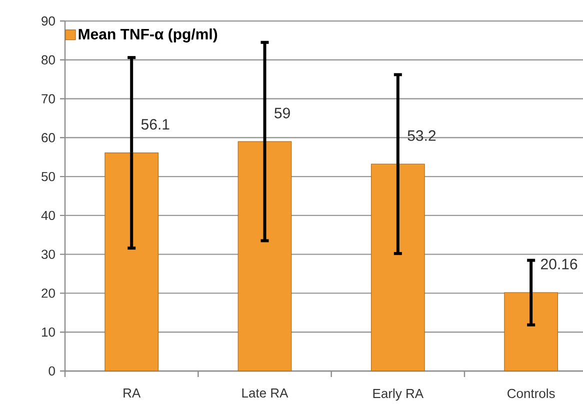 This screenshot has width=583, height=414. I want to click on y-tick-label: 50, so click(48, 177).